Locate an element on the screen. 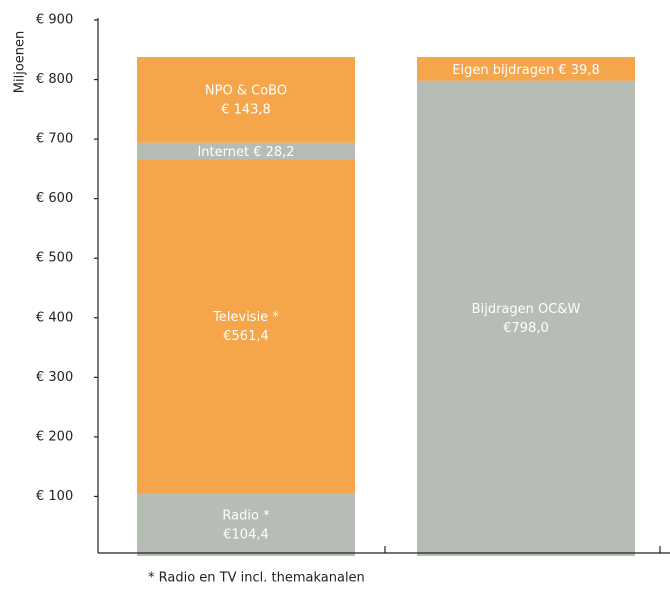 This screenshot has height=589, width=670. segment-value-label: € 39,8 is located at coordinates (578, 69).